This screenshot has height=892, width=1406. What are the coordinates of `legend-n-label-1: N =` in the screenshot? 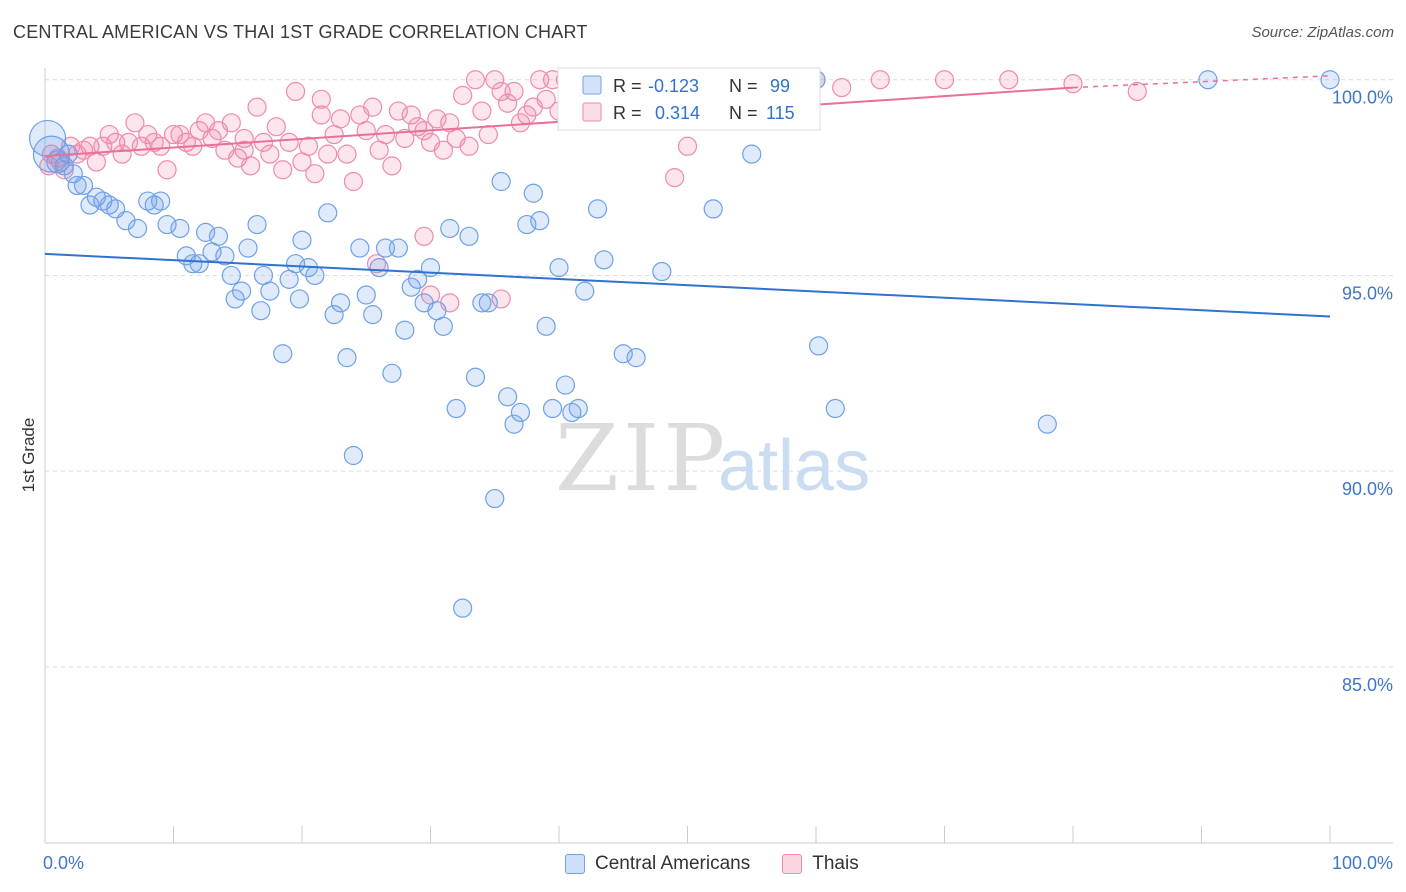 It's located at (743, 86).